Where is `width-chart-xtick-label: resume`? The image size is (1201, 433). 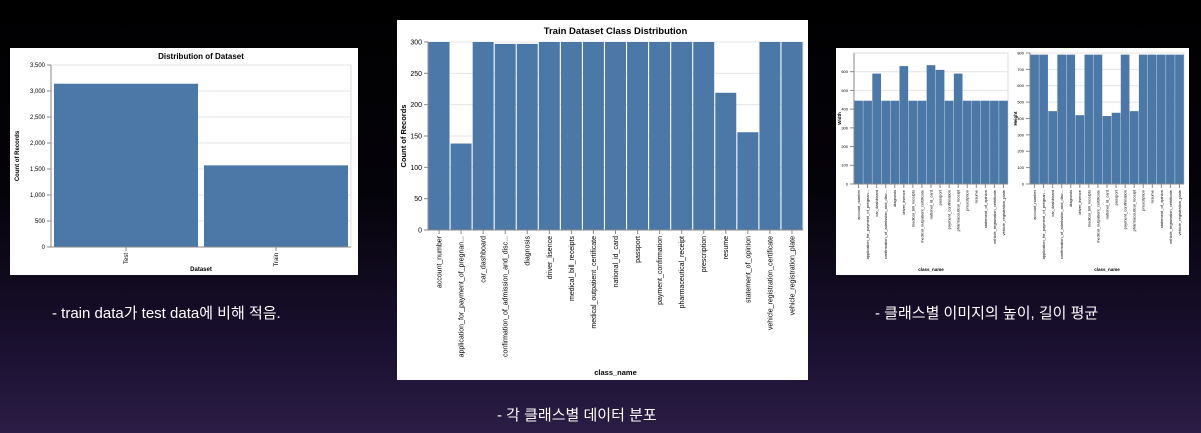
width-chart-xtick-label: resume is located at coordinates (976, 196).